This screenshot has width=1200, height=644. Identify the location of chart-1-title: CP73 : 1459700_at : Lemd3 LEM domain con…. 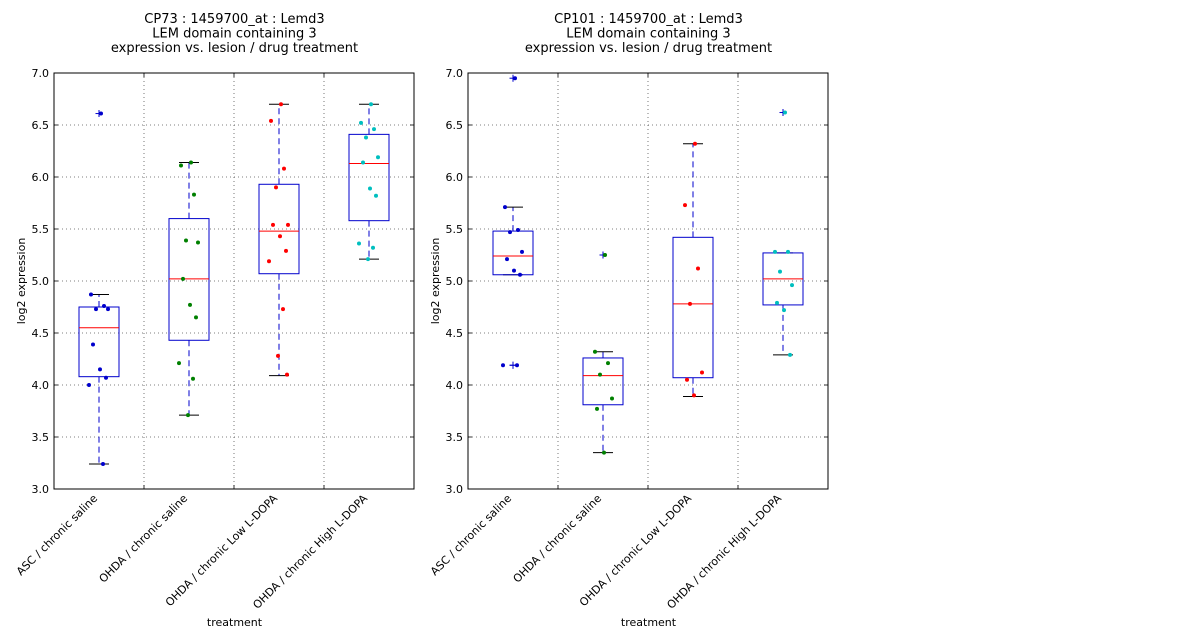
(234, 34).